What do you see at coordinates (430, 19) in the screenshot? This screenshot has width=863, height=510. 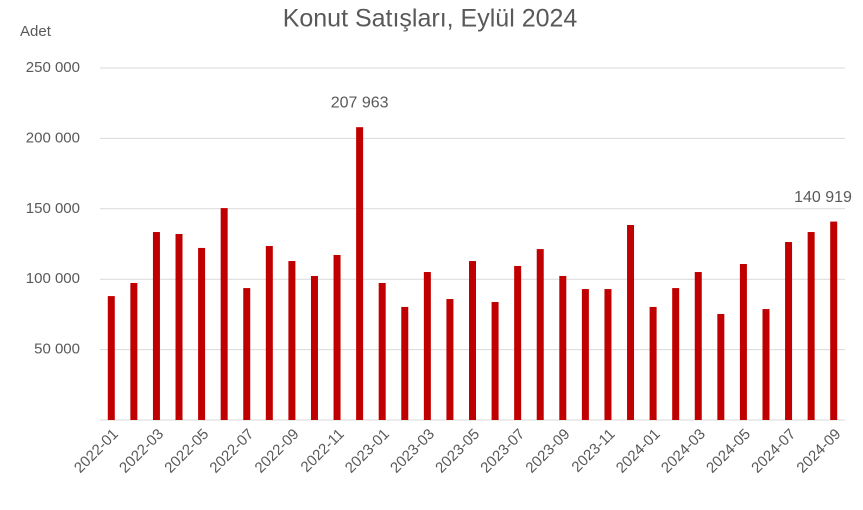 I see `chart-title: Konut Satışları, Eylül 2024` at bounding box center [430, 19].